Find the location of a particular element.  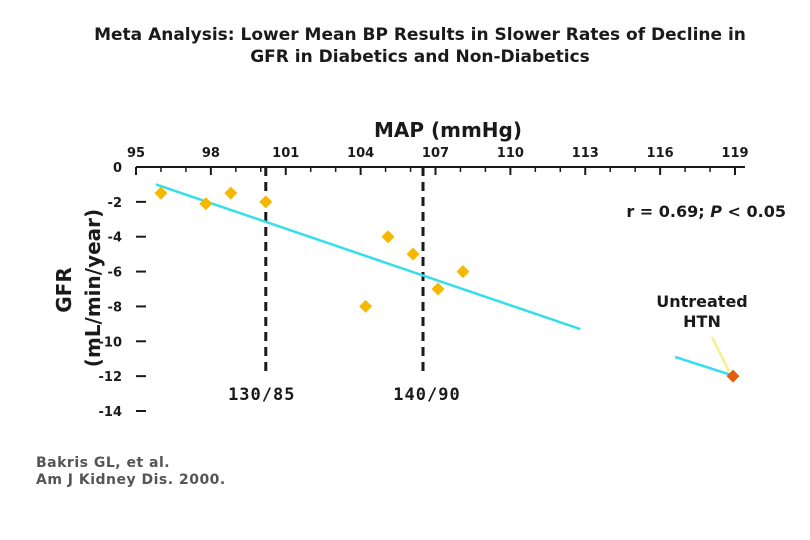

y-tick-label: -12 is located at coordinates (111, 377).